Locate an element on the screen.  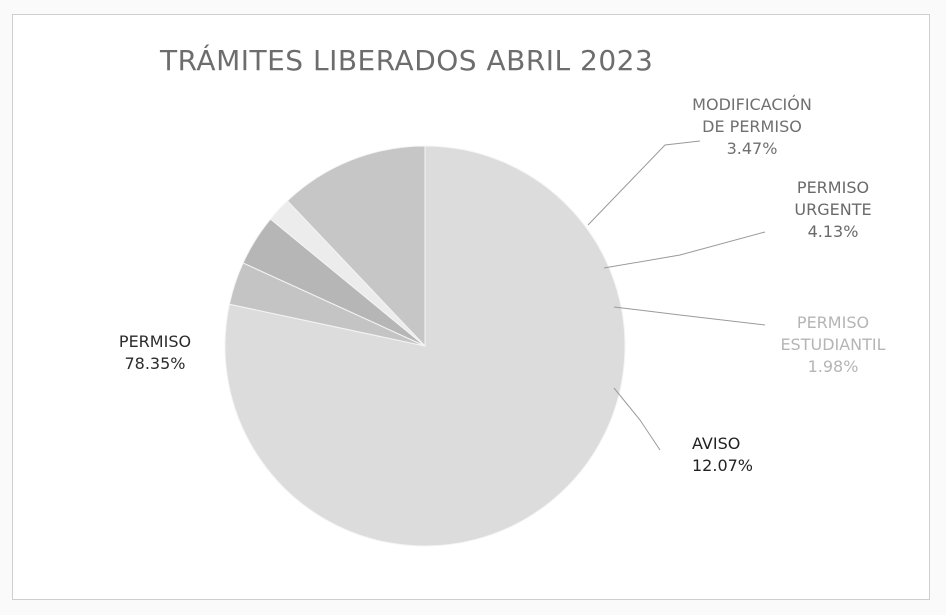
leader-lines is located at coordinates (676, 295).